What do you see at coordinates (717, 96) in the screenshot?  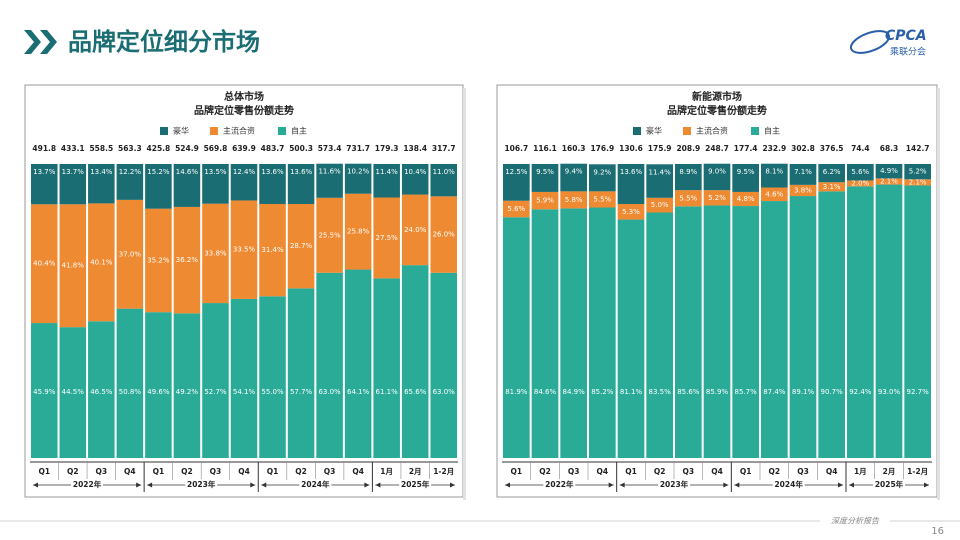 I see `chart-title: 新能源市场` at bounding box center [717, 96].